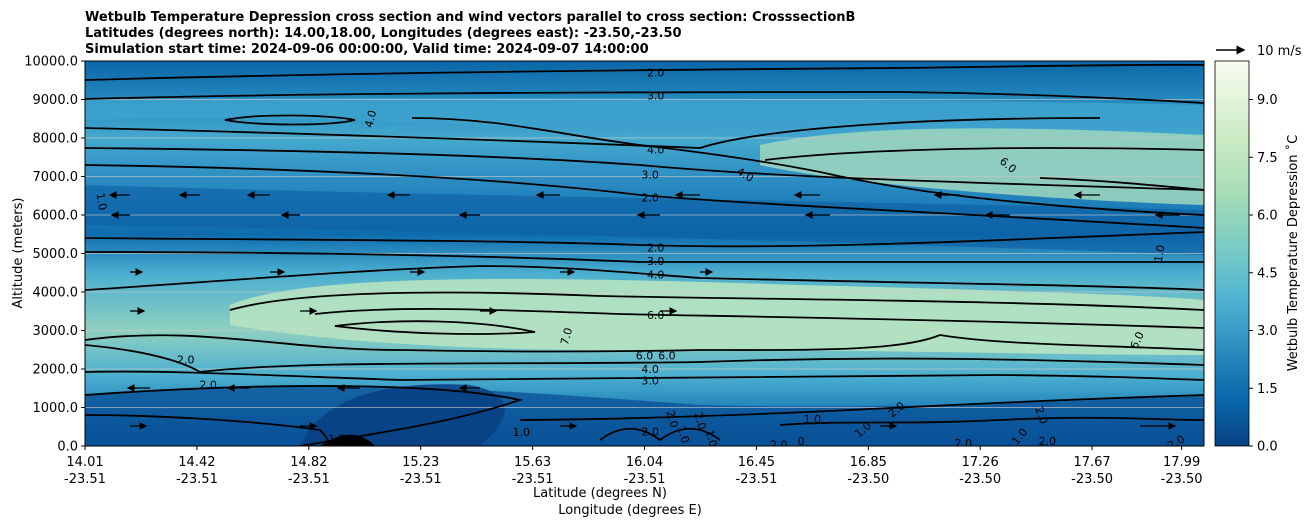  What do you see at coordinates (716, 301) in the screenshot?
I see `contour-line-5-mid` at bounding box center [716, 301].